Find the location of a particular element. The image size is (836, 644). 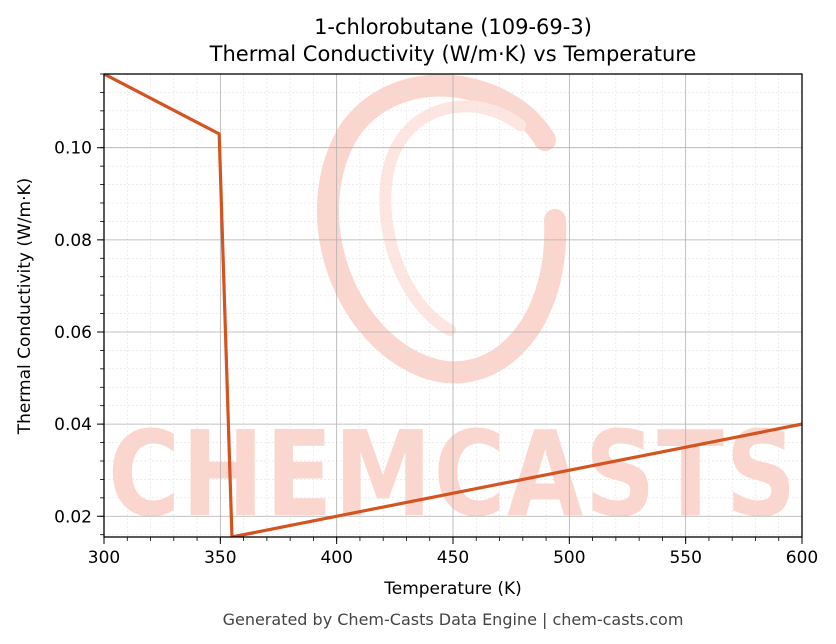

y-tick-label: 0.06 is located at coordinates (73, 333).